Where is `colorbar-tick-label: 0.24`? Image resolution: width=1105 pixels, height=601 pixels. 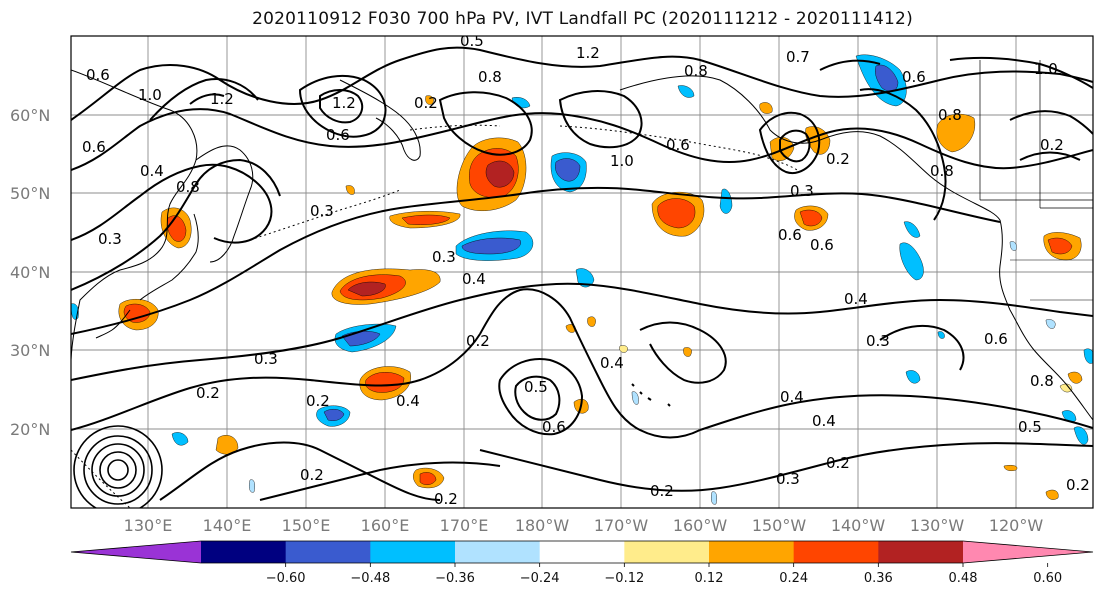
colorbar-tick-label: 0.24 is located at coordinates (793, 578).